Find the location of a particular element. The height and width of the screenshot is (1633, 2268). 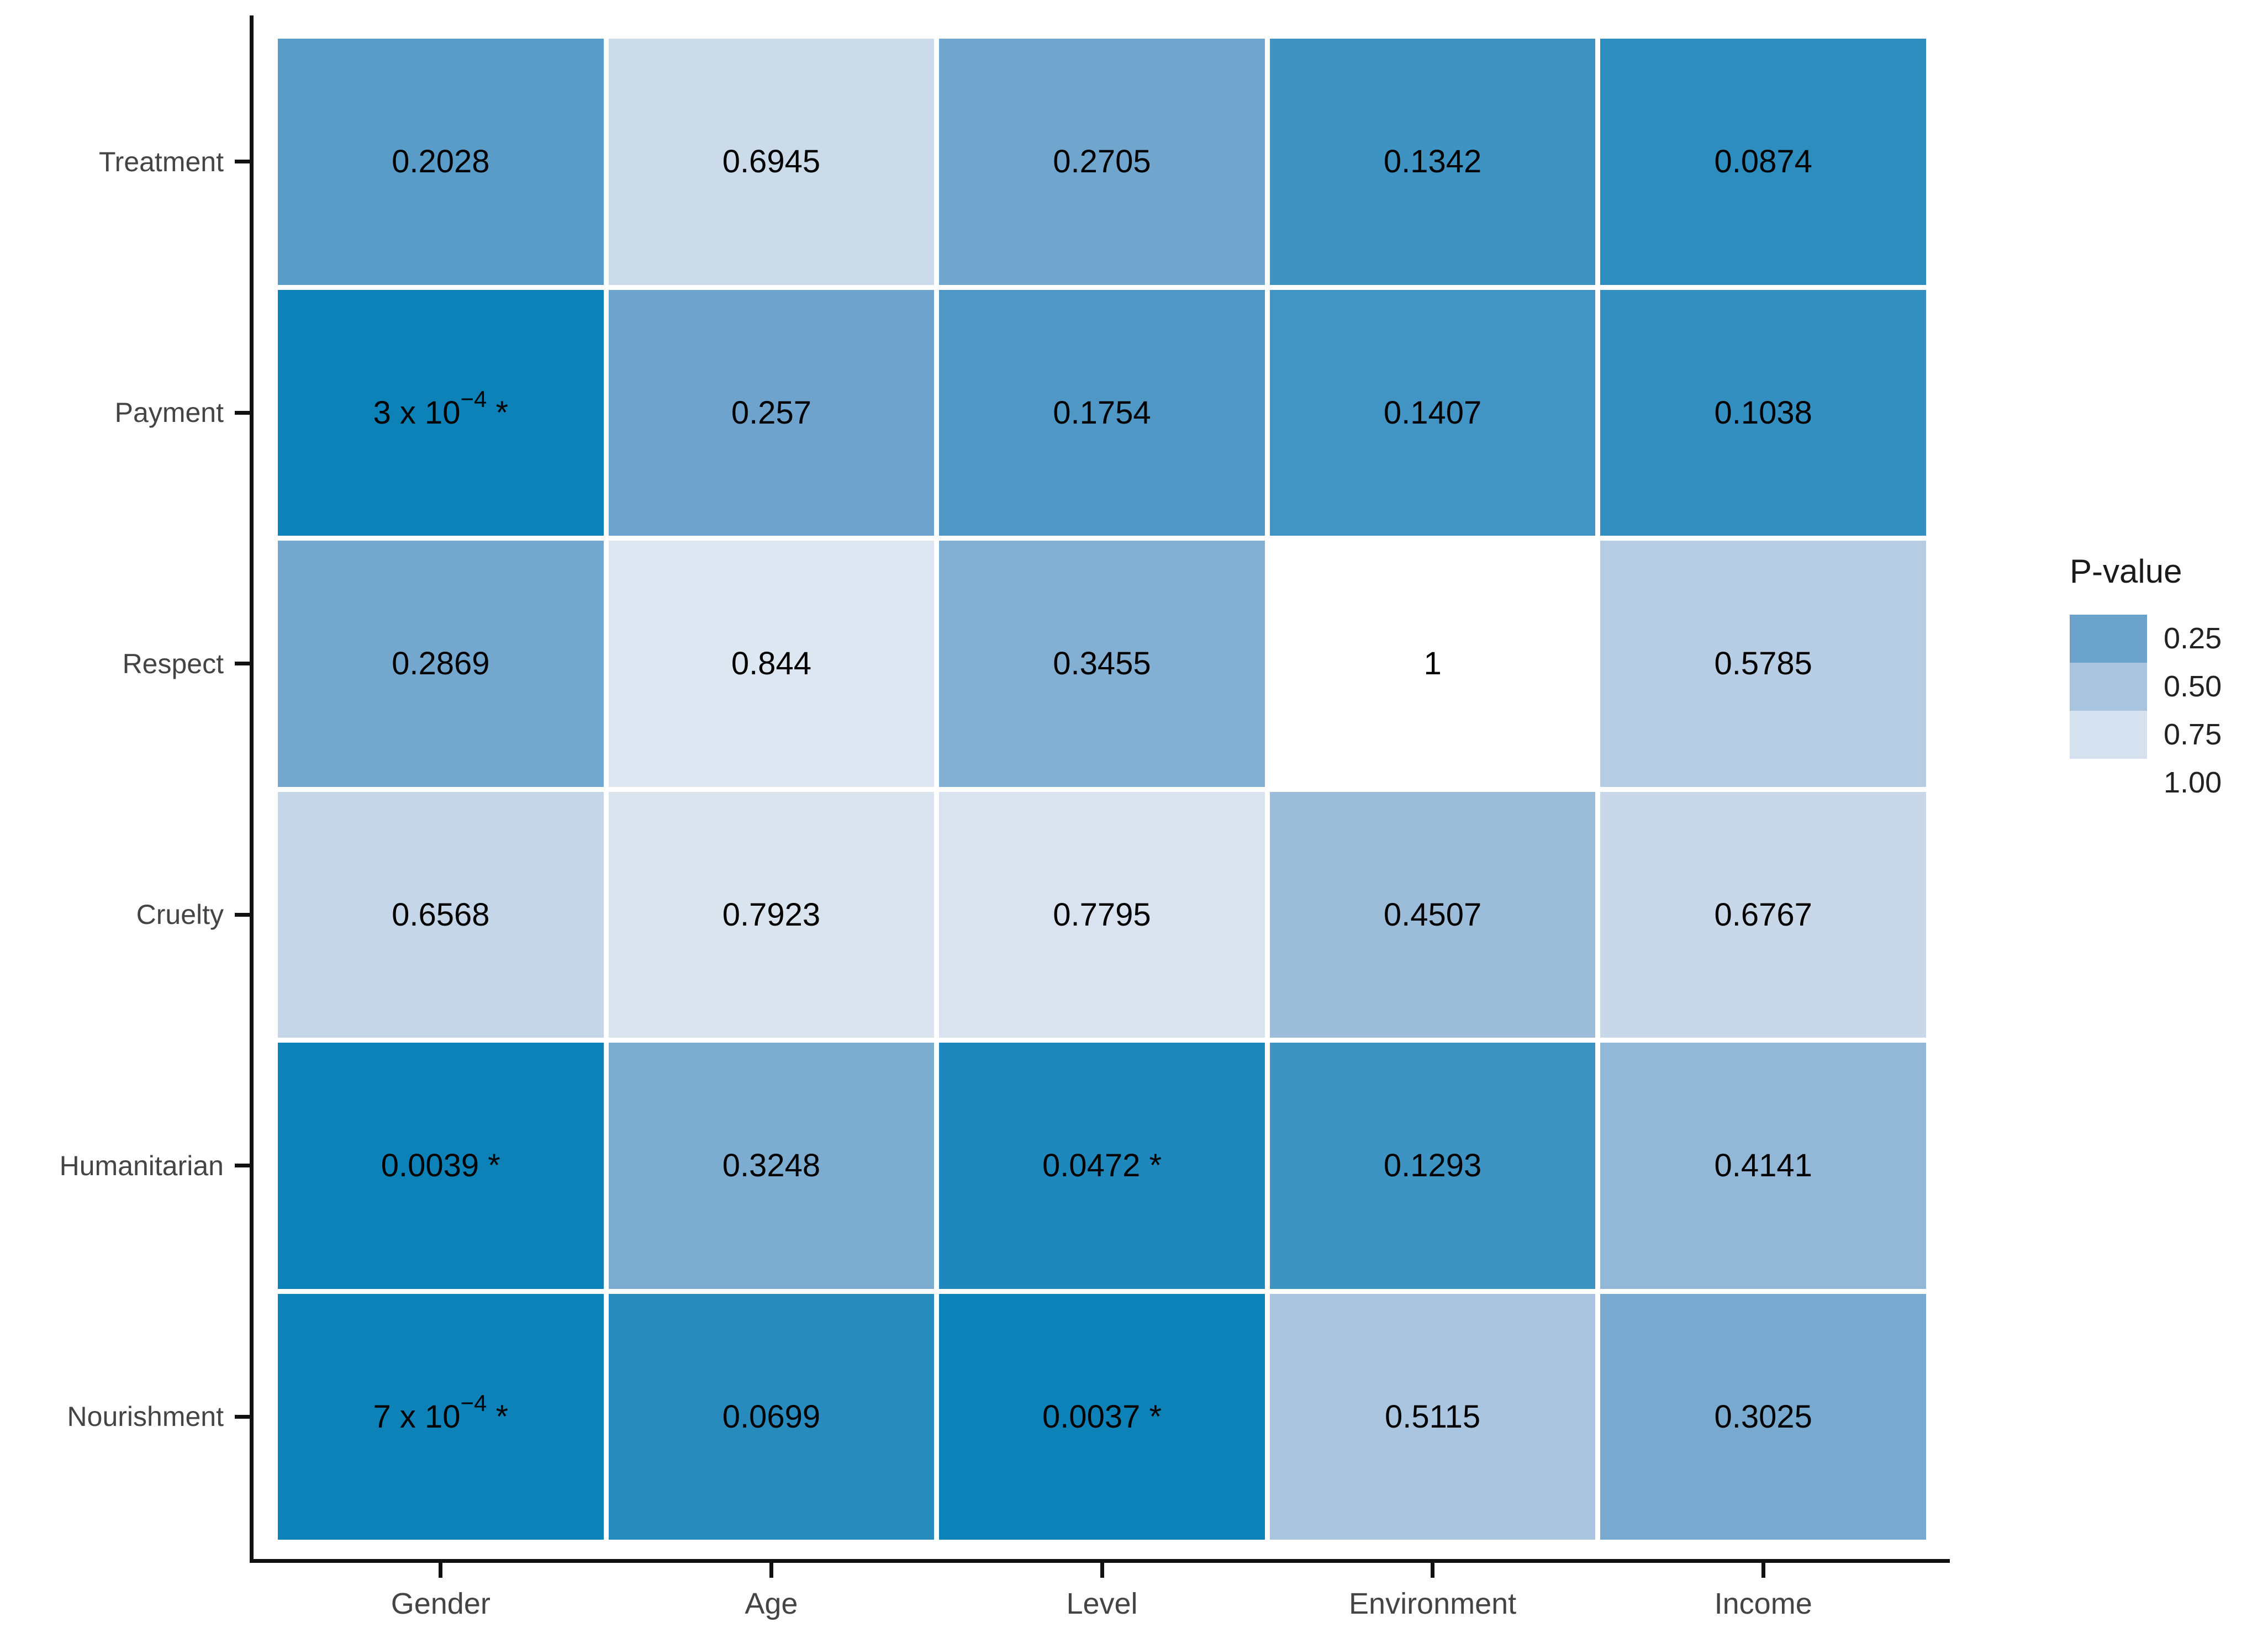

cell-value: 0.257 is located at coordinates (771, 412).